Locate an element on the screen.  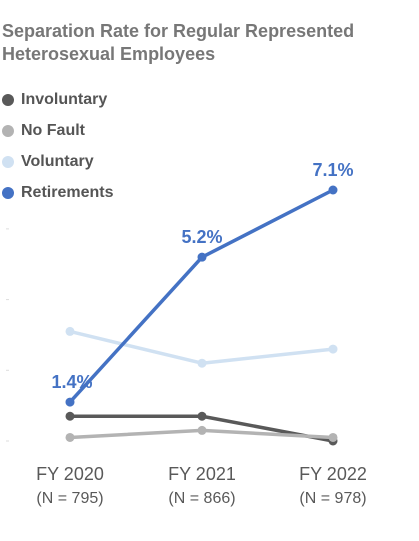
series-voluntary is located at coordinates (201, 347).